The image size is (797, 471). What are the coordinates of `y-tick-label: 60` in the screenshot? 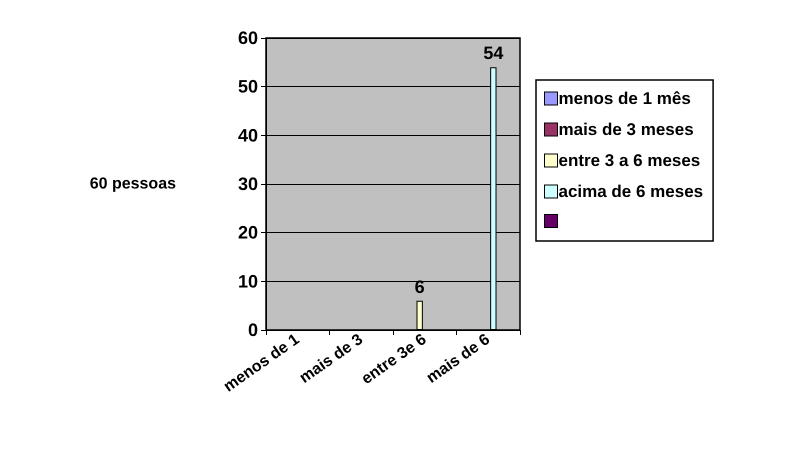 It's located at (248, 38).